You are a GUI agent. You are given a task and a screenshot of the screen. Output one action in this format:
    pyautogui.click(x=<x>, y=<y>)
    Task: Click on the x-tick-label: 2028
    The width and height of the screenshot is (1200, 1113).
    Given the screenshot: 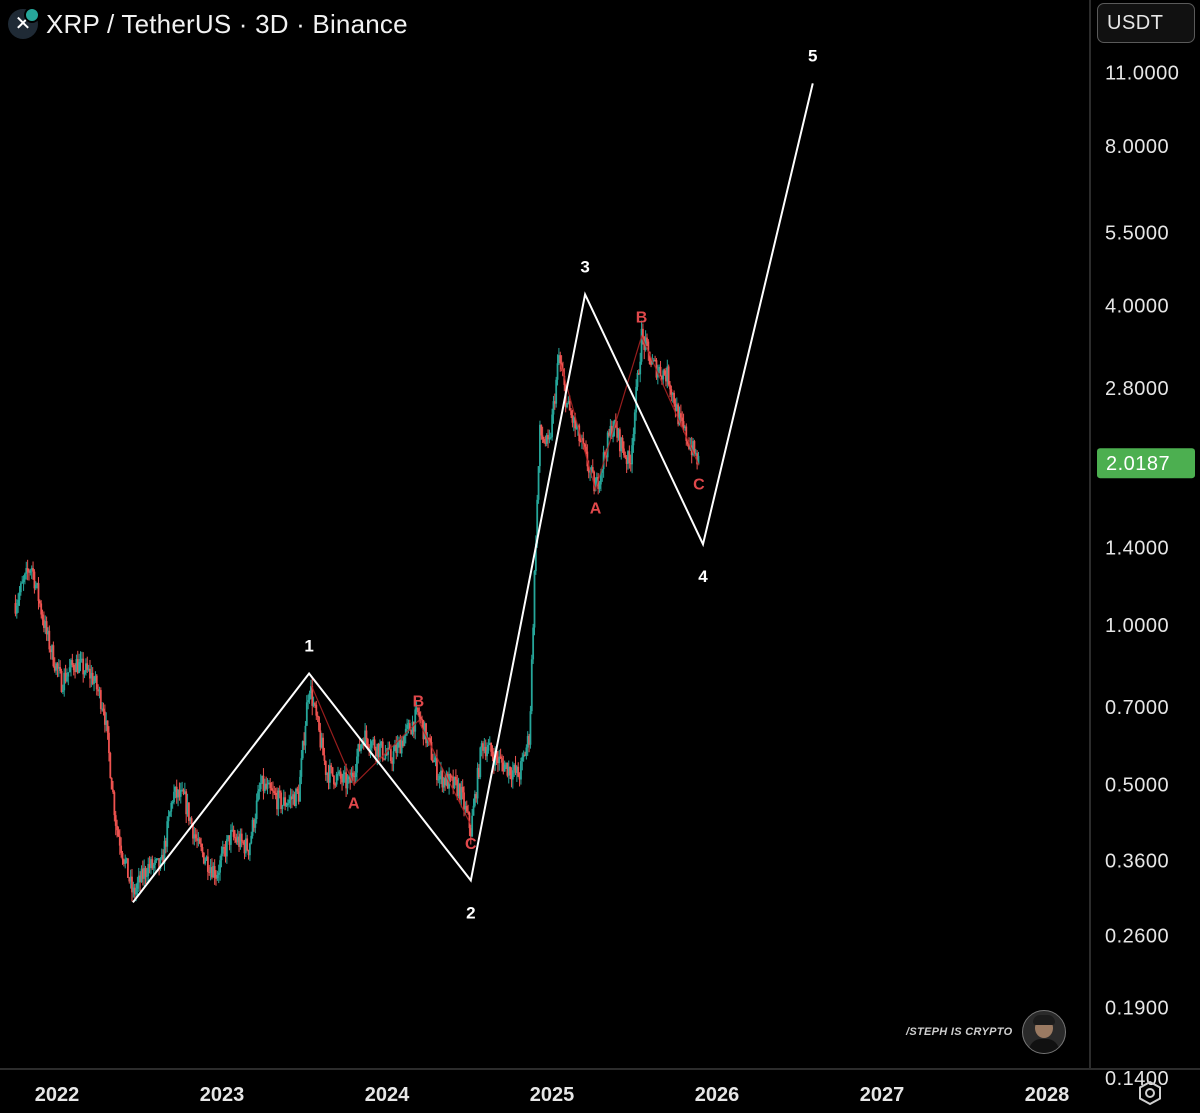 What is the action you would take?
    pyautogui.click(x=1047, y=1095)
    